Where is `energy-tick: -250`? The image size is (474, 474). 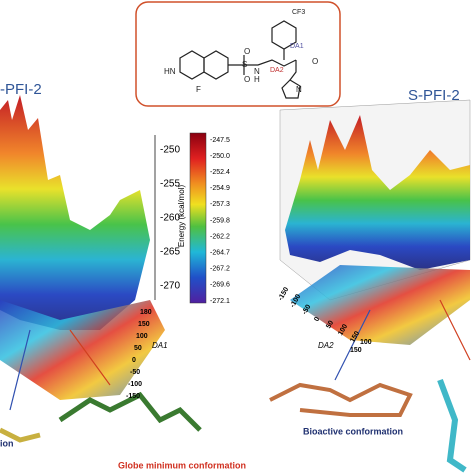 energy-tick: -250 is located at coordinates (170, 150).